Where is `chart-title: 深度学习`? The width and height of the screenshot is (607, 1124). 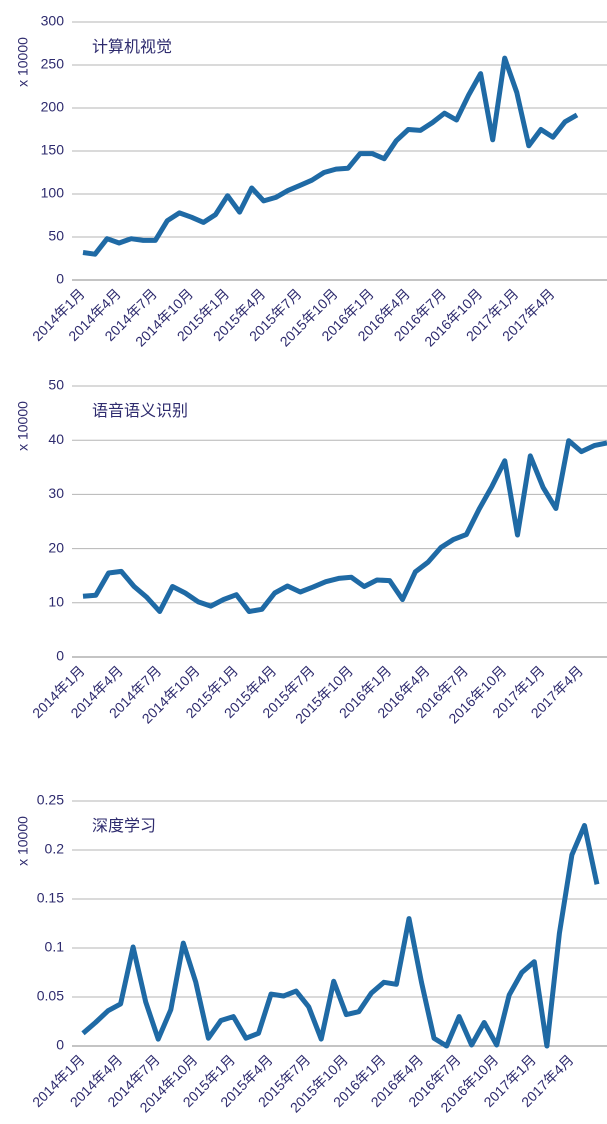 chart-title: 深度学习 is located at coordinates (124, 826).